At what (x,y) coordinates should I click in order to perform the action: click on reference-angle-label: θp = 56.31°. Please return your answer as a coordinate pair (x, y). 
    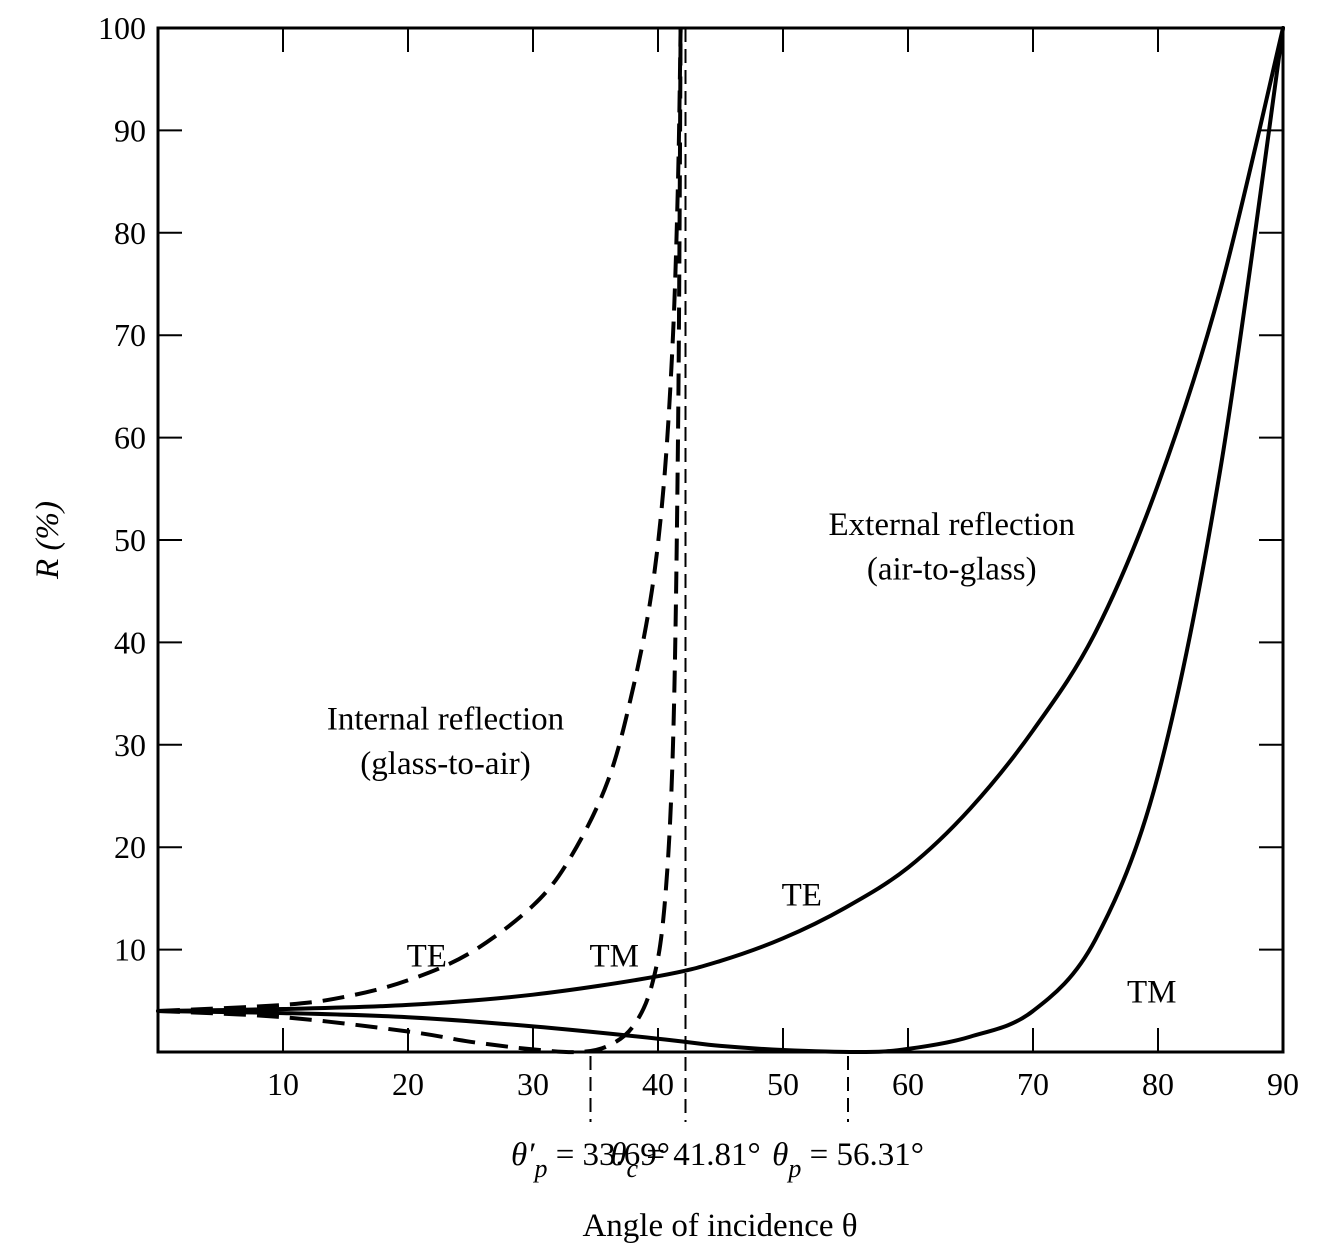
    Looking at the image, I should click on (848, 1160).